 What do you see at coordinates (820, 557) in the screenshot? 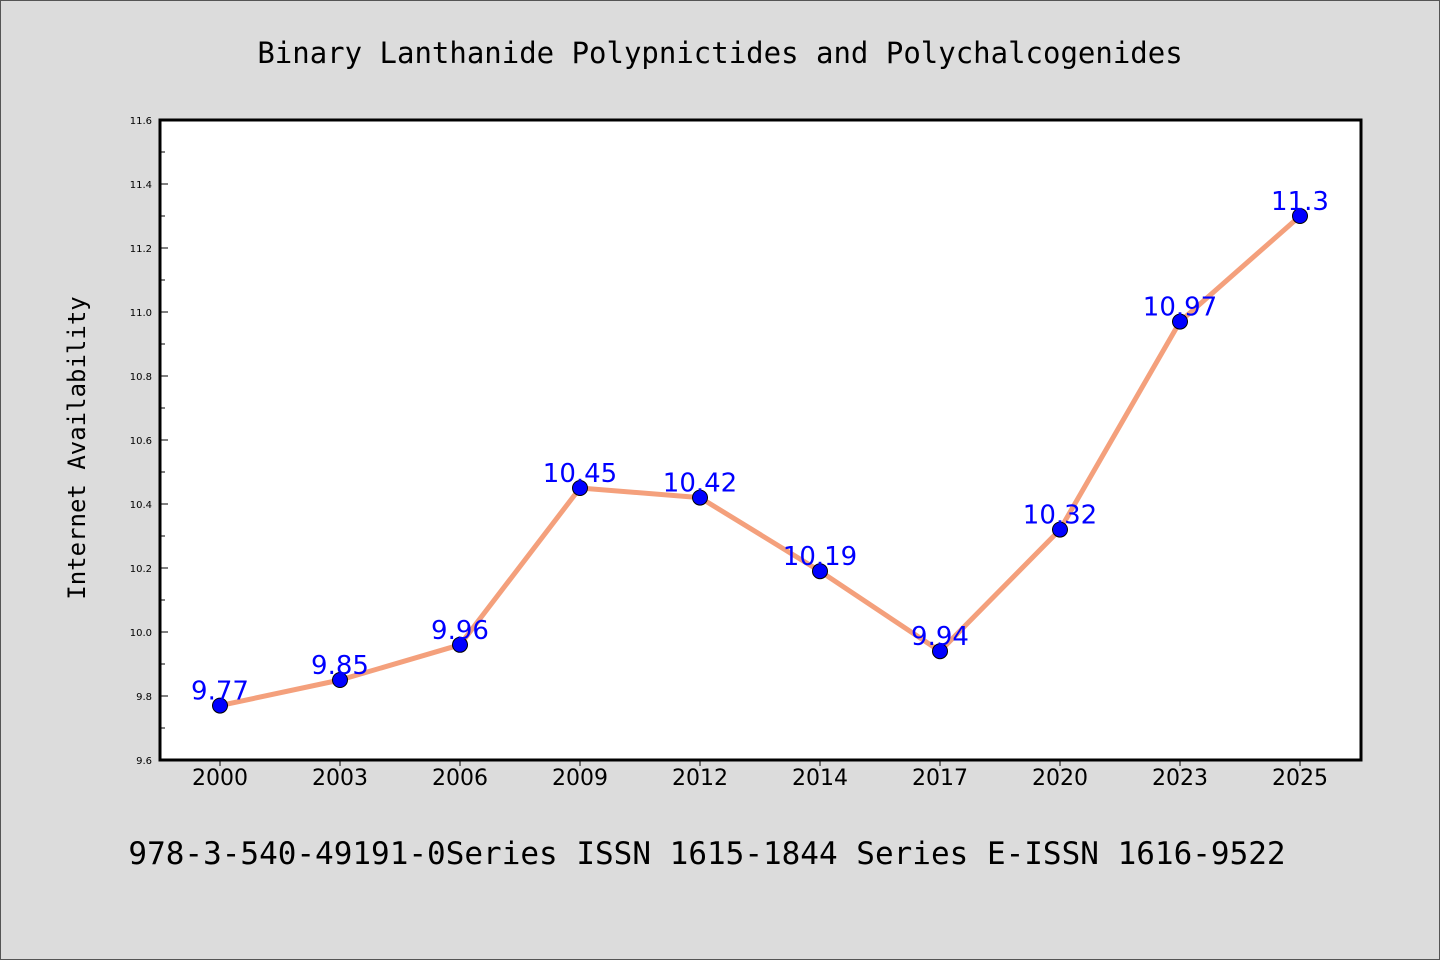
I see `data-label: 10.19` at bounding box center [820, 557].